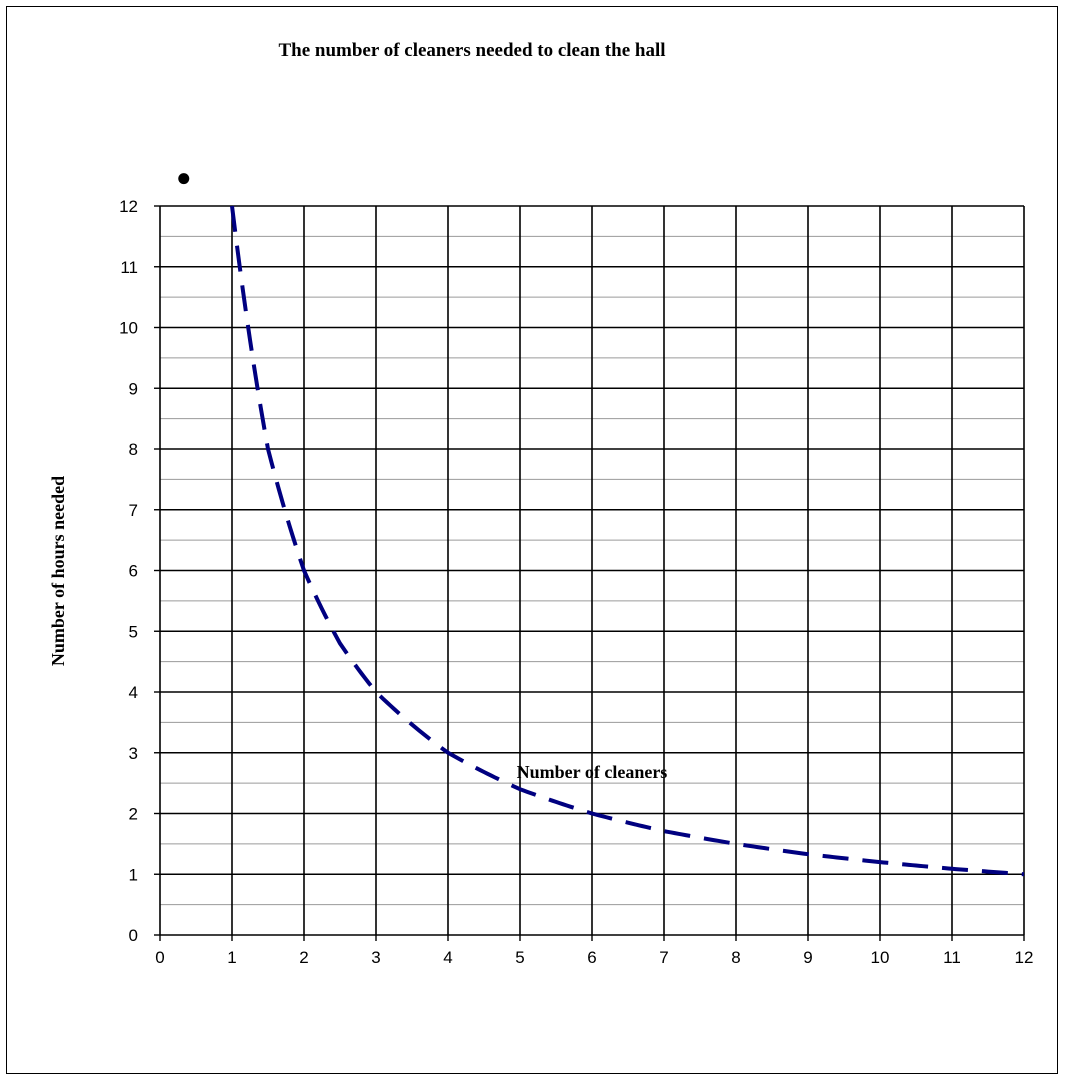 The width and height of the screenshot is (1068, 1080). What do you see at coordinates (159, 957) in the screenshot?
I see `x-tick-label: 0` at bounding box center [159, 957].